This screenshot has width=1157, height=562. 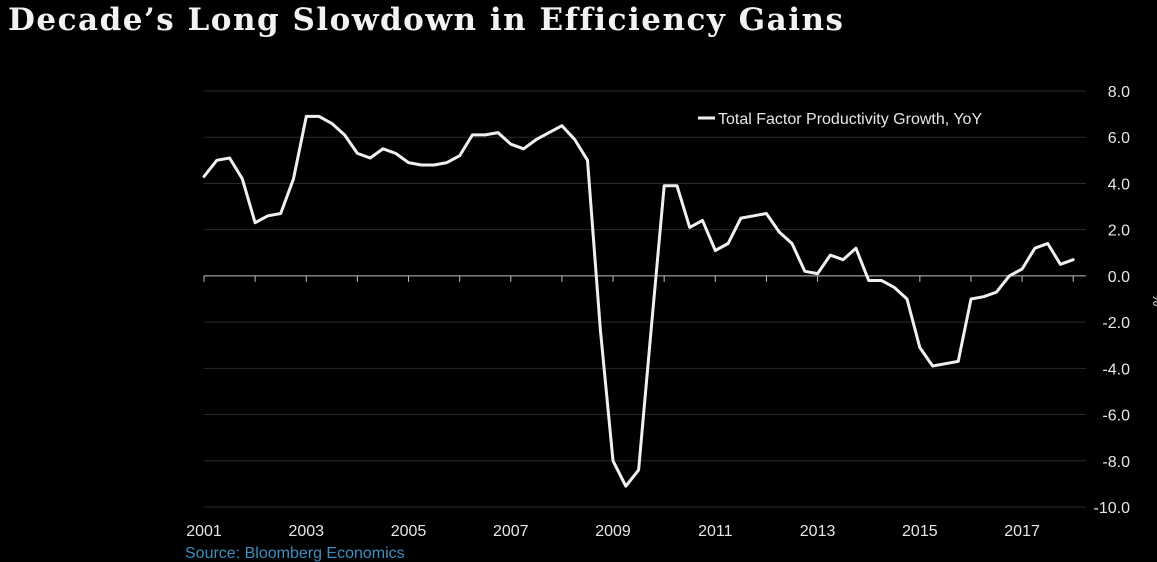 I want to click on x-tick-label: 2001, so click(x=204, y=531).